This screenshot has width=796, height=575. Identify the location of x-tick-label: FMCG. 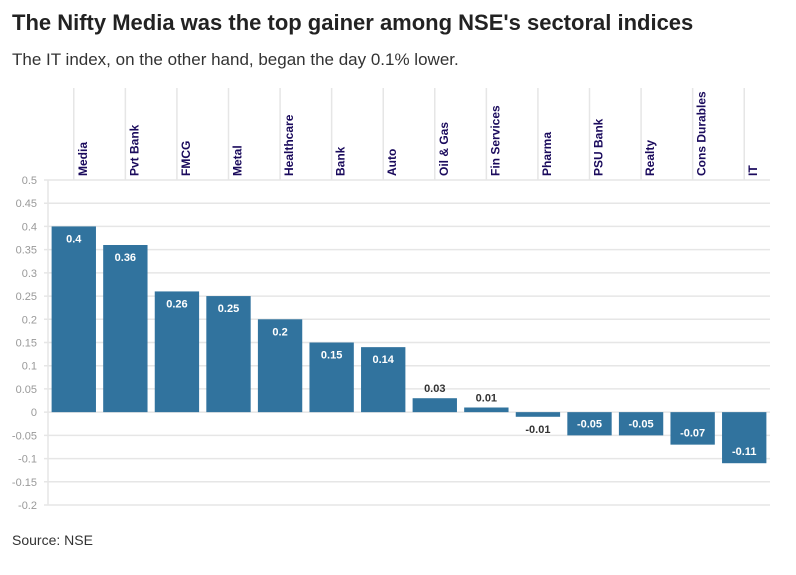
(186, 158).